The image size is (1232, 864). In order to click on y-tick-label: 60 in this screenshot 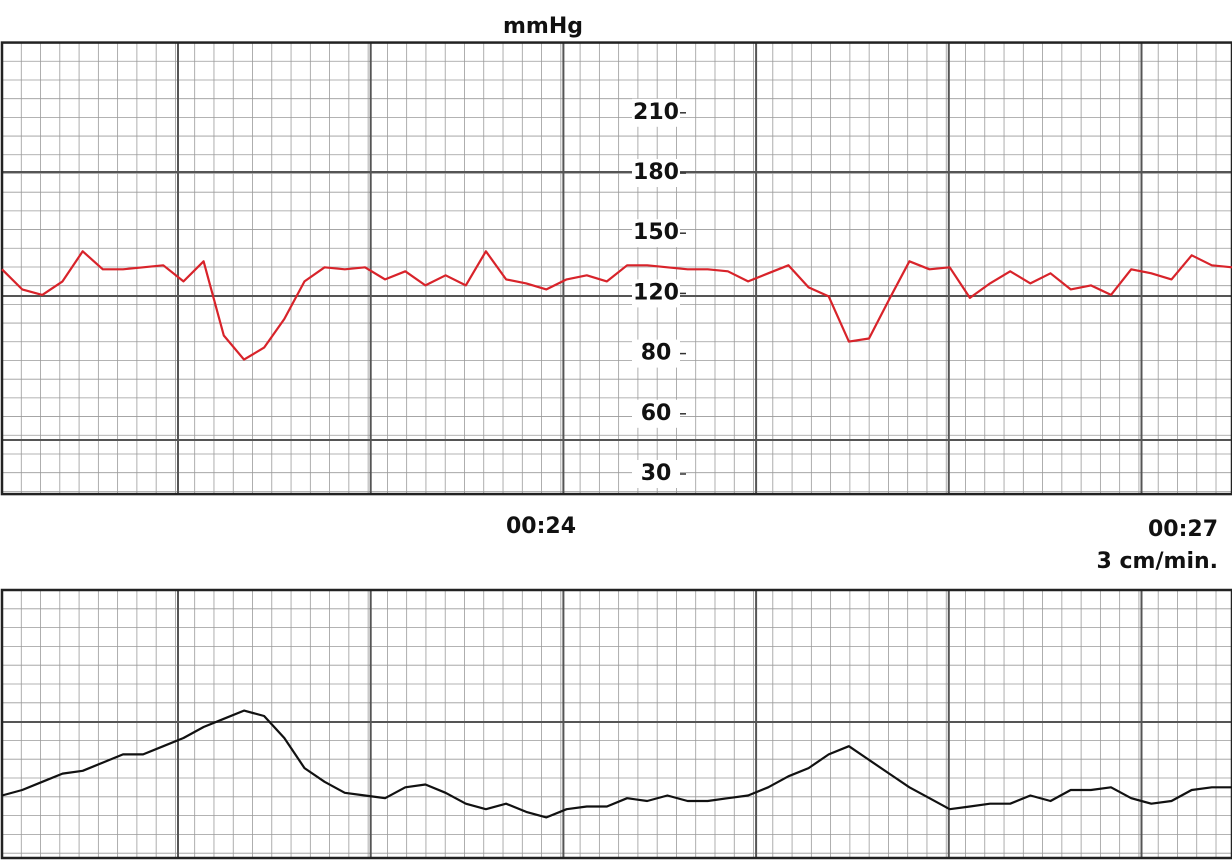, I will do `click(656, 413)`.